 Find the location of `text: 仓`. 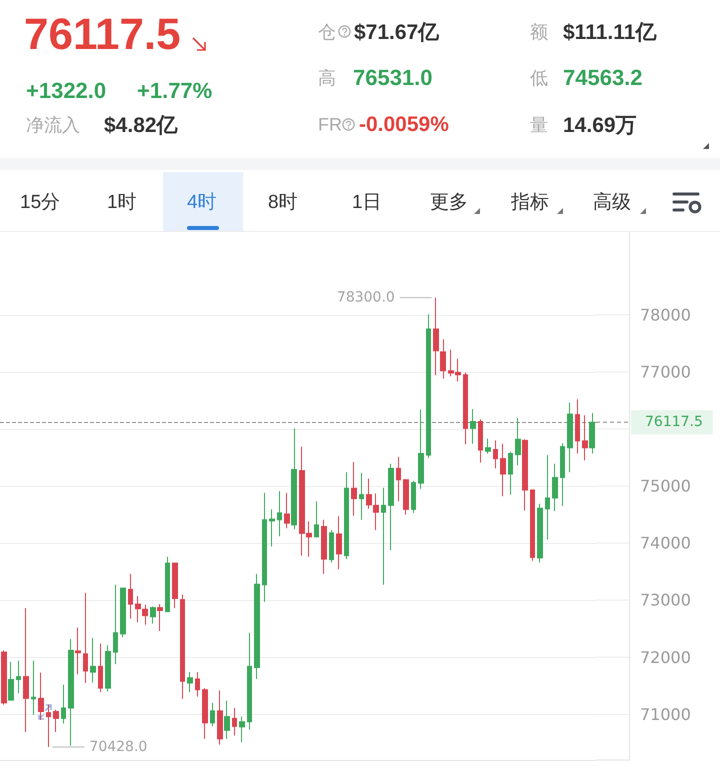

text: 仓 is located at coordinates (327, 32).